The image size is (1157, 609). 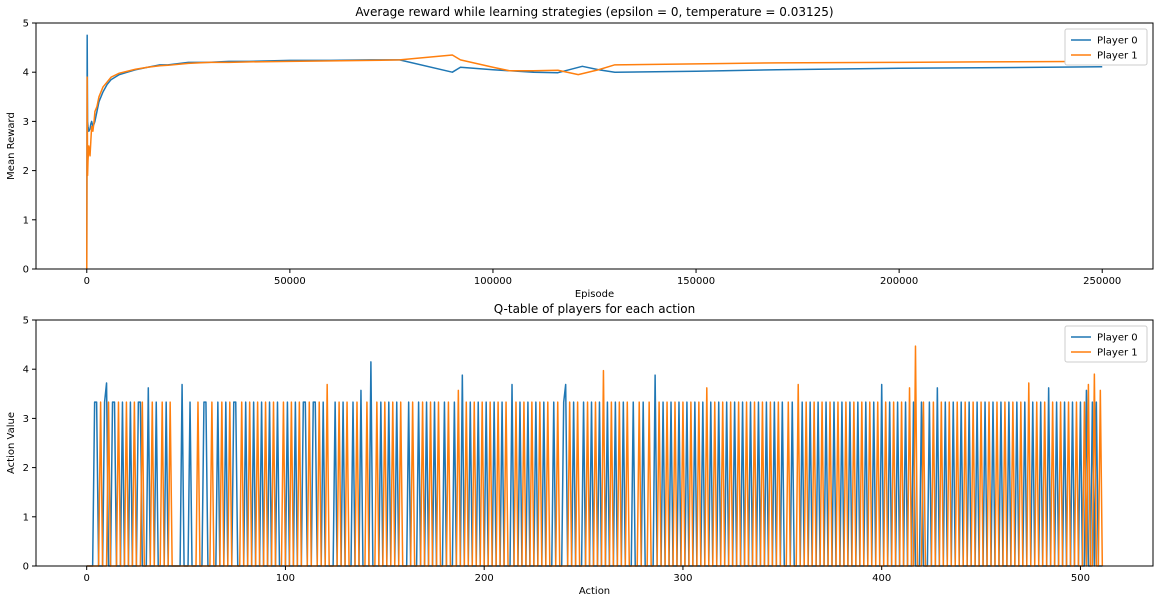 What do you see at coordinates (1102, 281) in the screenshot?
I see `x-tick-label: 250000` at bounding box center [1102, 281].